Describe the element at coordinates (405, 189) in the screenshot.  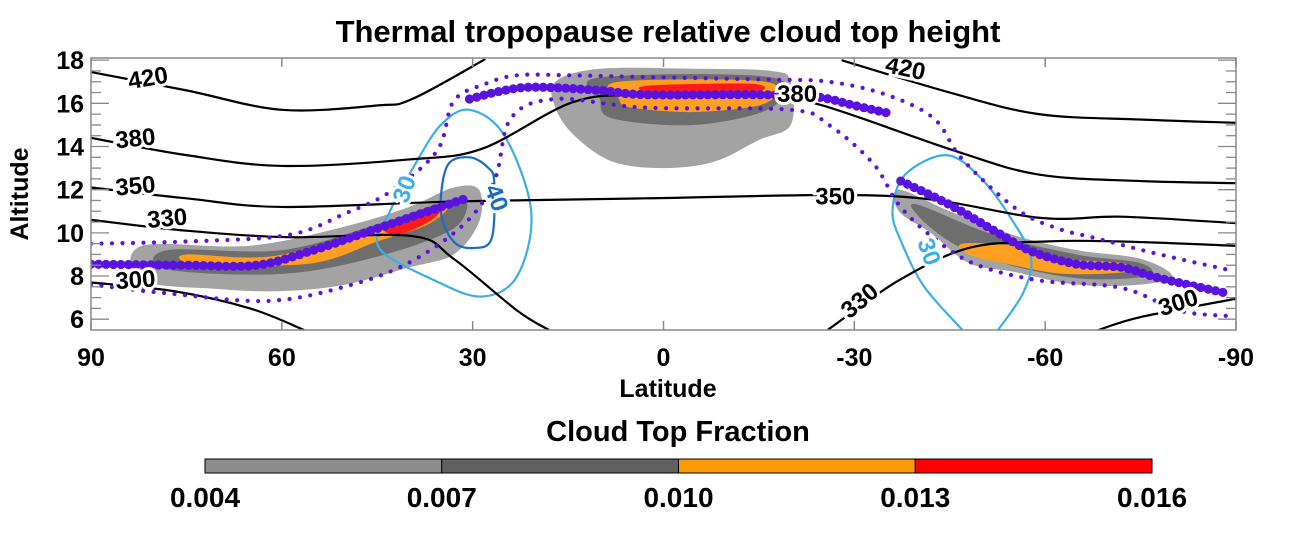
I see `rh-contour-label: 30` at that location.